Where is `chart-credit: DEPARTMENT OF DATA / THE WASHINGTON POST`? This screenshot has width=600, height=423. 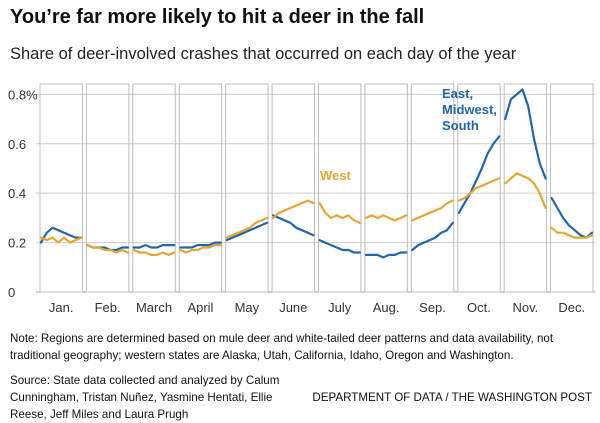
chart-credit: DEPARTMENT OF DATA / THE WASHINGTON POST is located at coordinates (452, 397).